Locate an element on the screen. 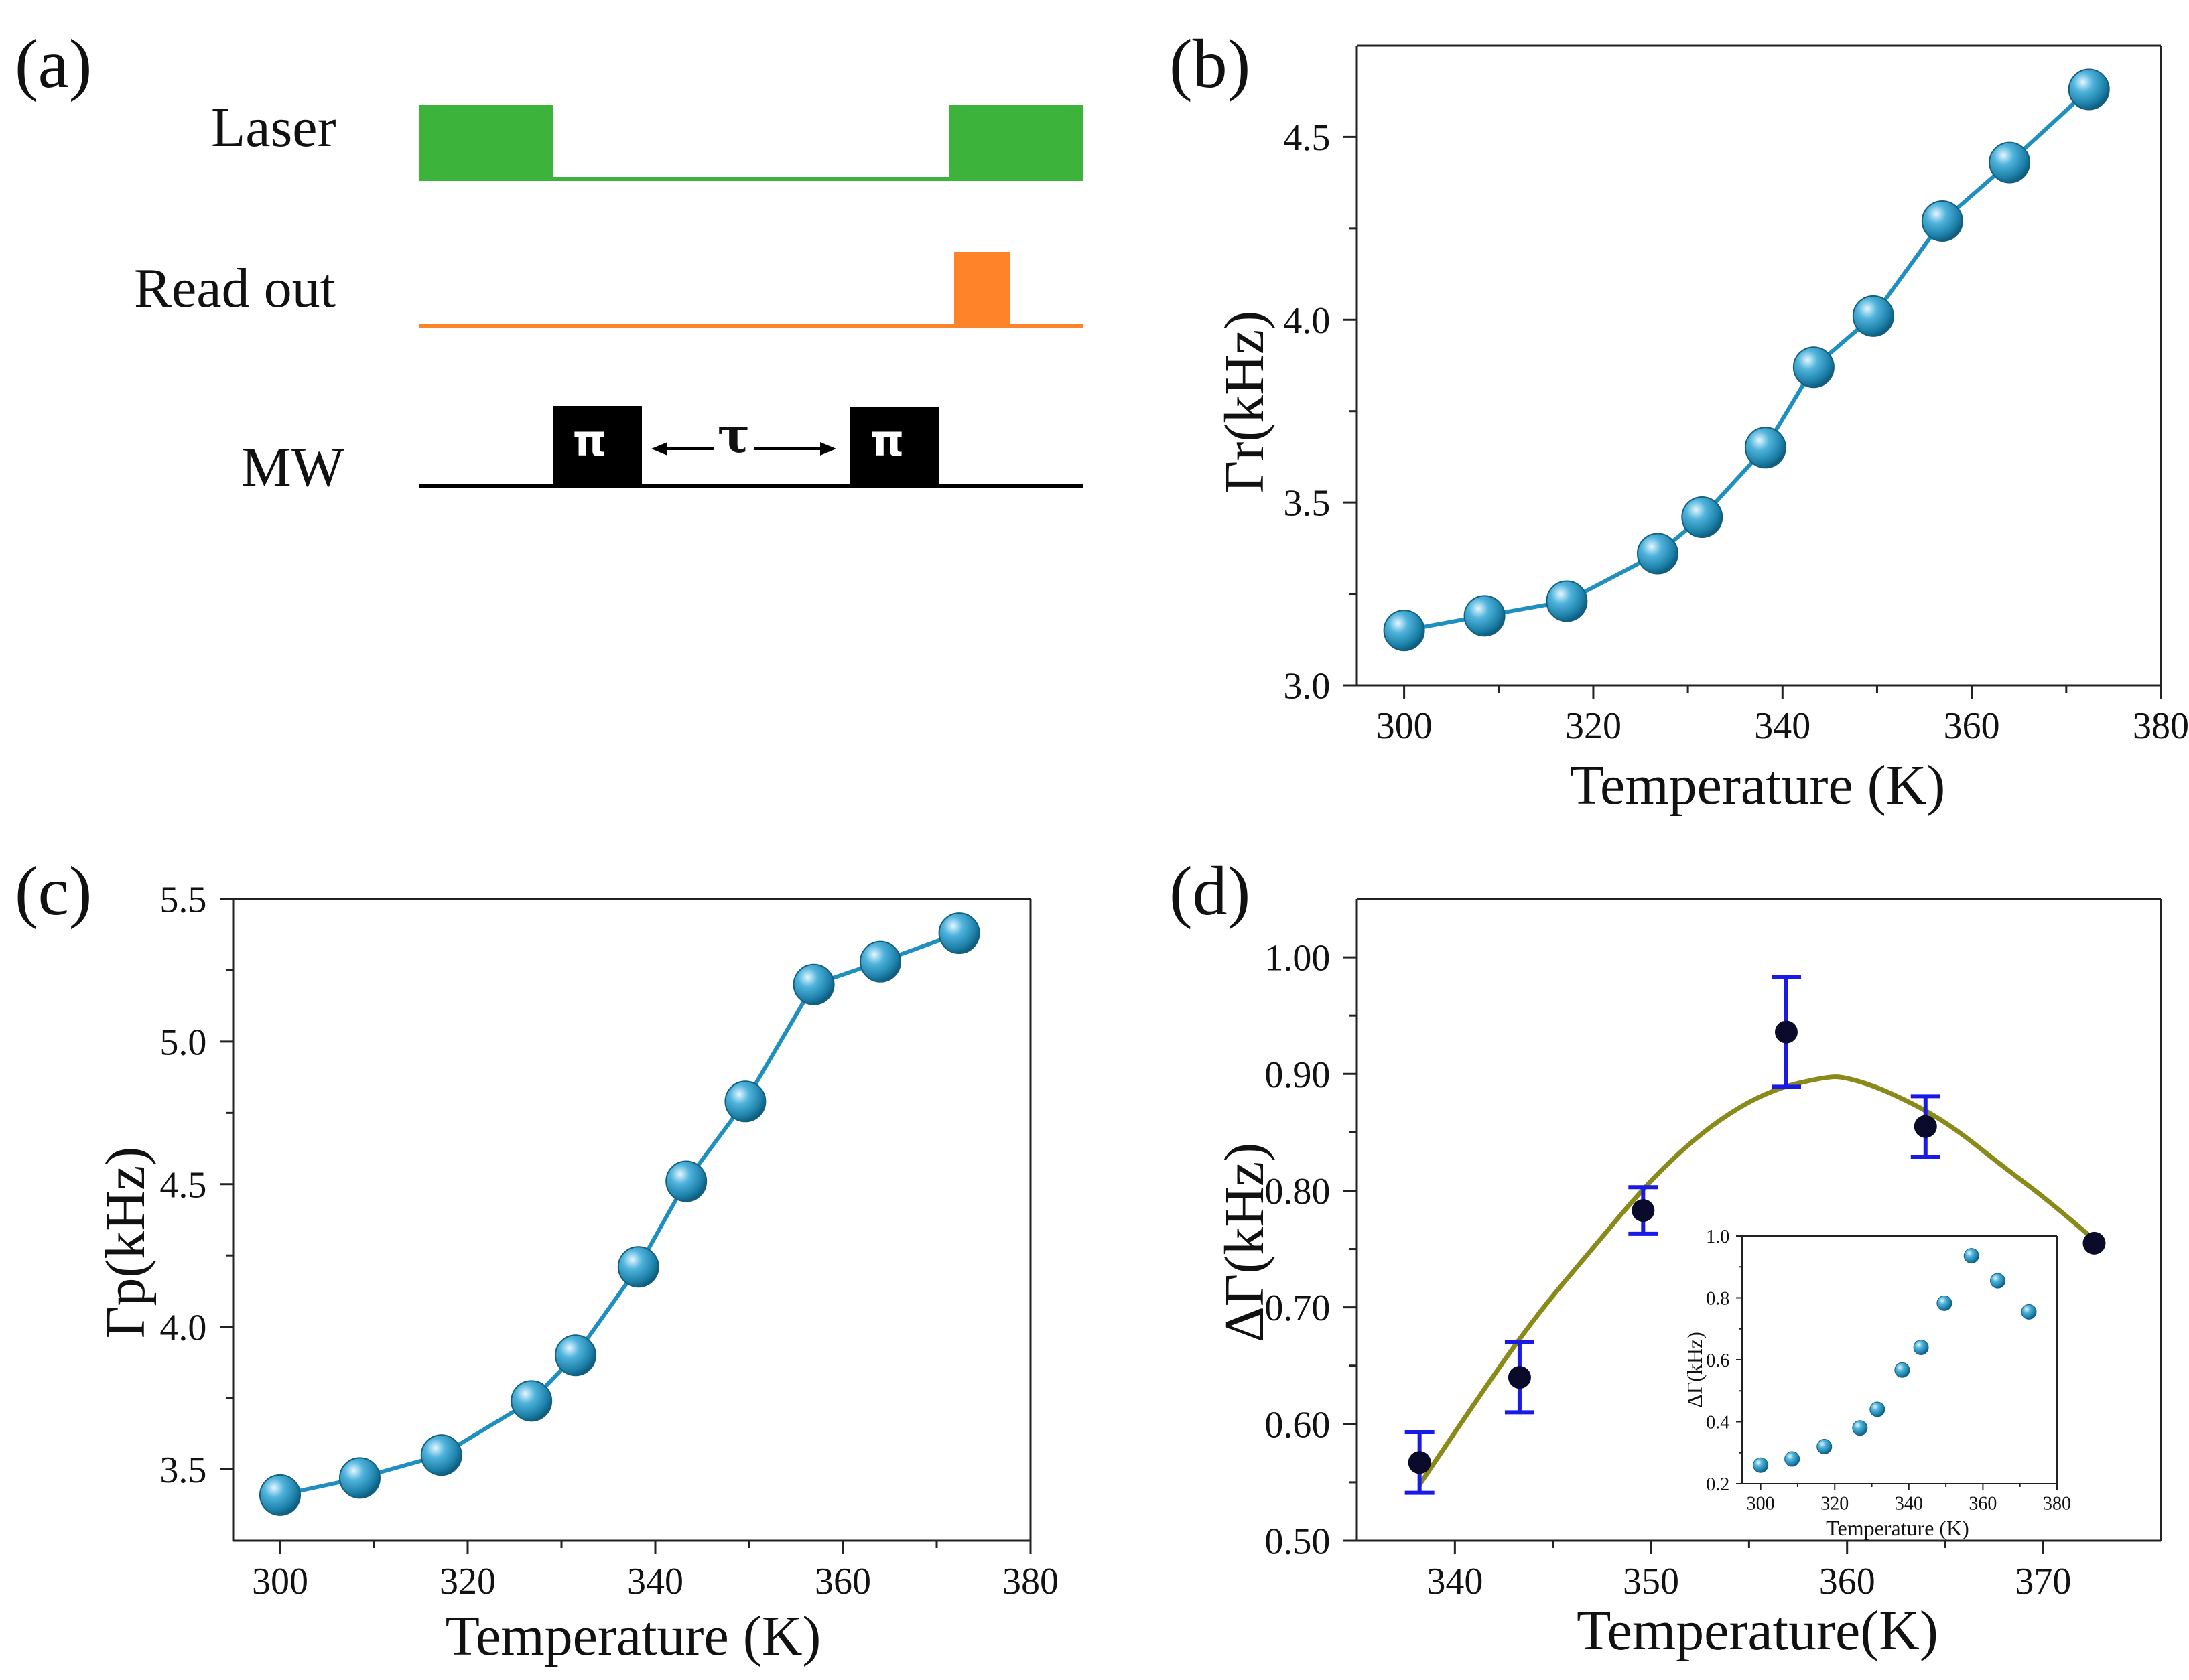 The width and height of the screenshot is (2189, 1680). chart-d-ytick-label: 1.00 is located at coordinates (1297, 959).